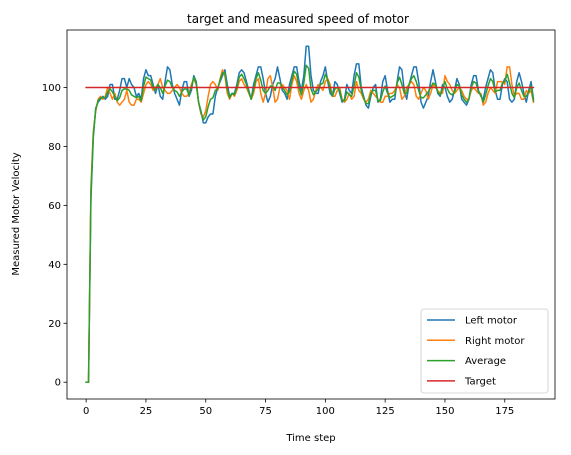 The height and width of the screenshot is (455, 571). I want to click on x-tick-label: 0, so click(86, 411).